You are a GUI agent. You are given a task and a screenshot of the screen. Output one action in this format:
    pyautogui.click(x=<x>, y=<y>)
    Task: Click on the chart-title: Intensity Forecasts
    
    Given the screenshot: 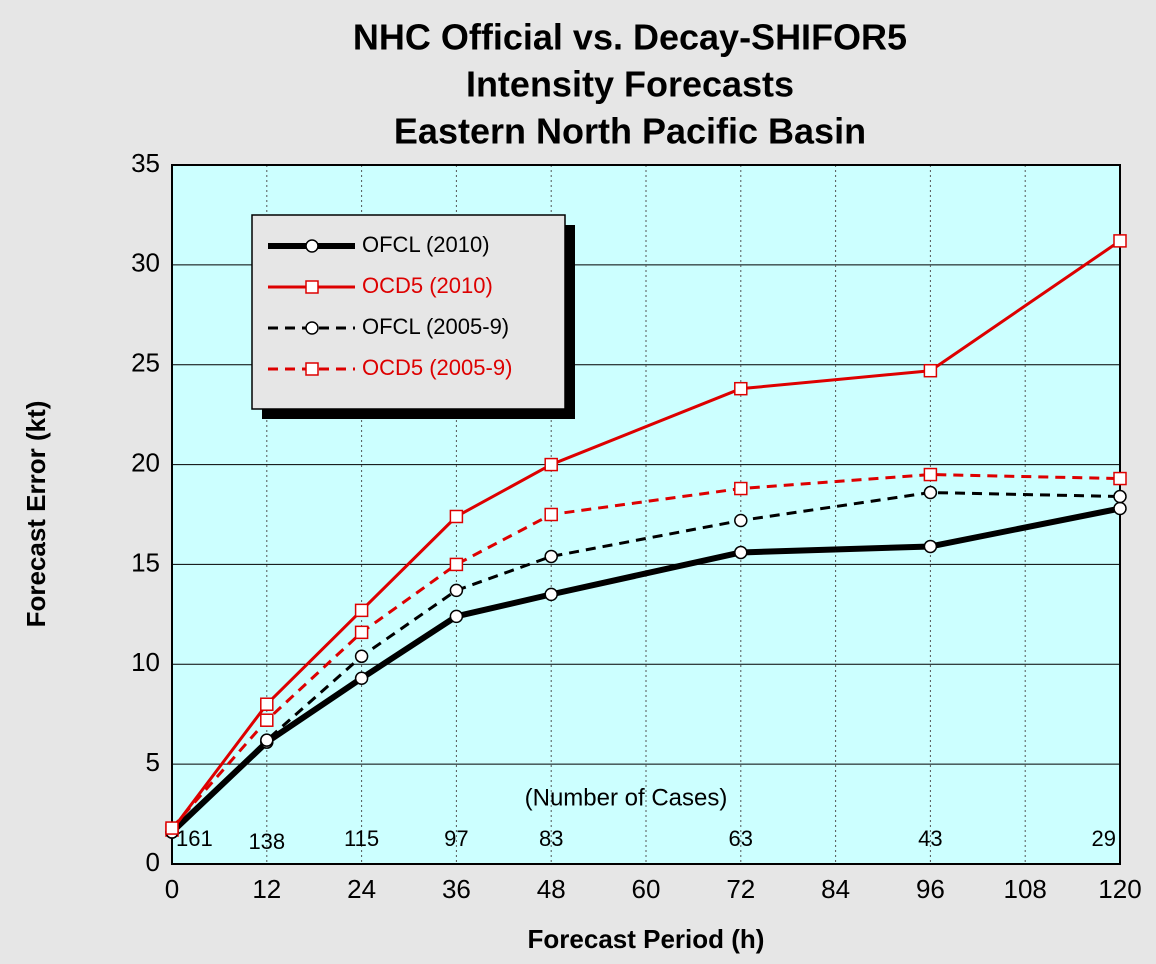 What is the action you would take?
    pyautogui.click(x=630, y=84)
    